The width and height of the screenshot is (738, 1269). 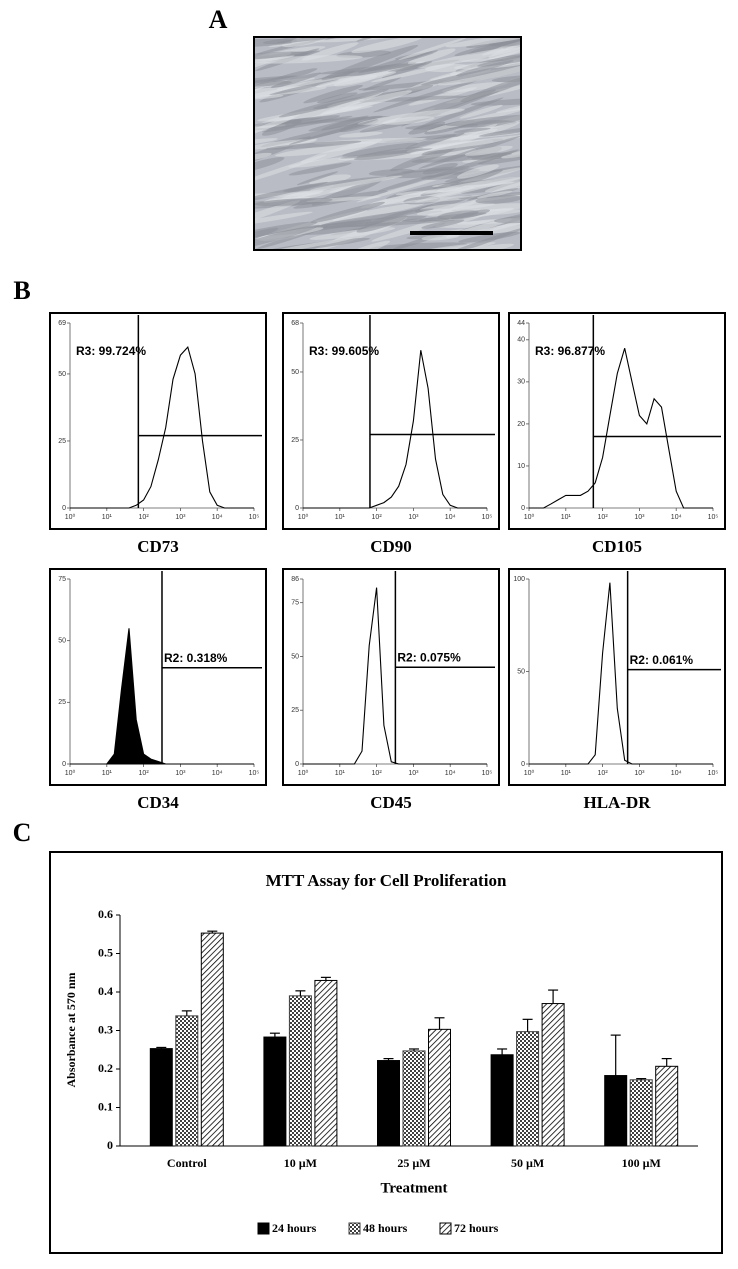 What do you see at coordinates (105, 991) in the screenshot?
I see `y-tick-label: 0.4` at bounding box center [105, 991].